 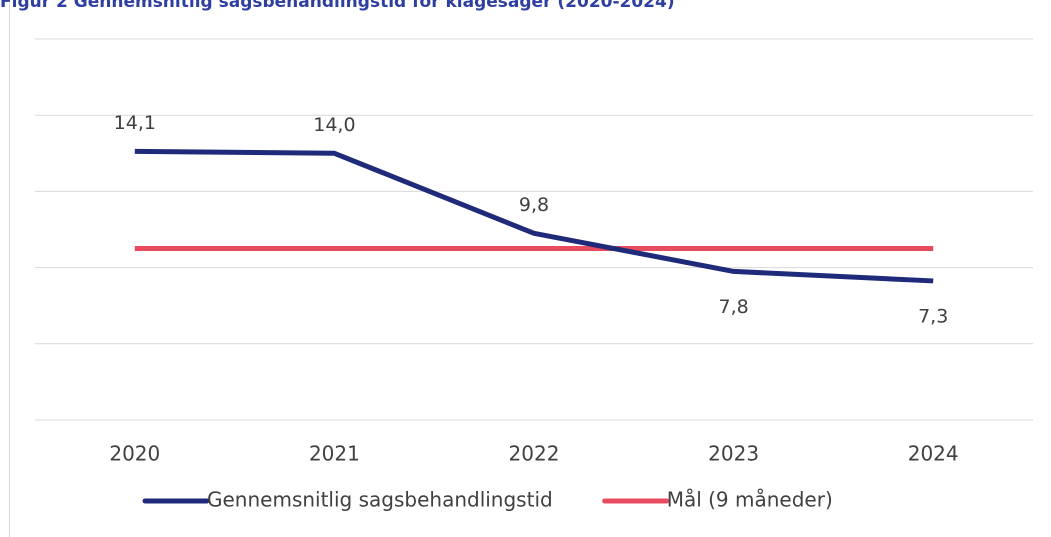 What do you see at coordinates (733, 307) in the screenshot?
I see `data-label: 7,8` at bounding box center [733, 307].